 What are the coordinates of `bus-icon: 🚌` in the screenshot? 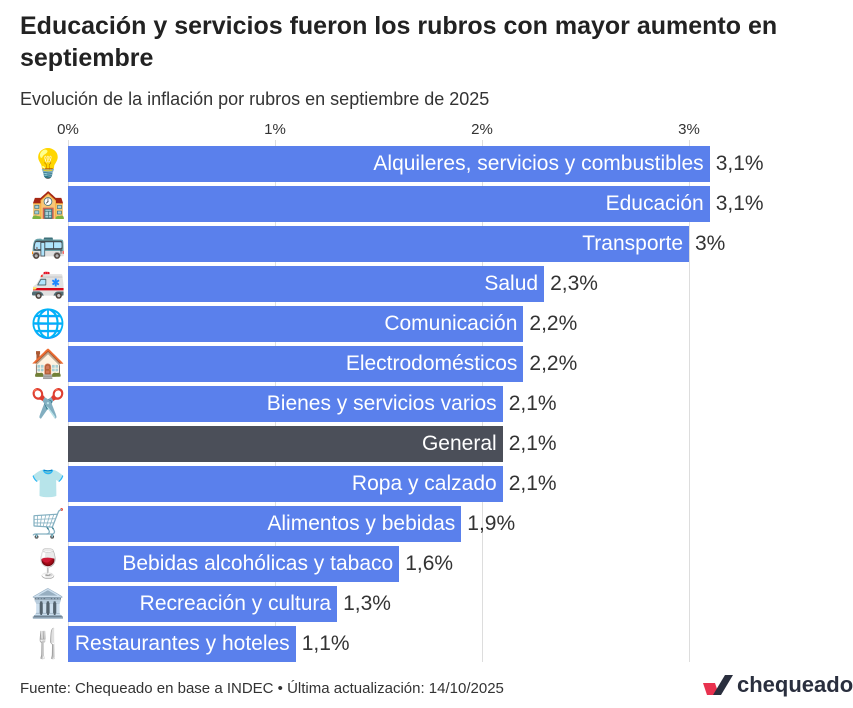 It's located at (48, 244).